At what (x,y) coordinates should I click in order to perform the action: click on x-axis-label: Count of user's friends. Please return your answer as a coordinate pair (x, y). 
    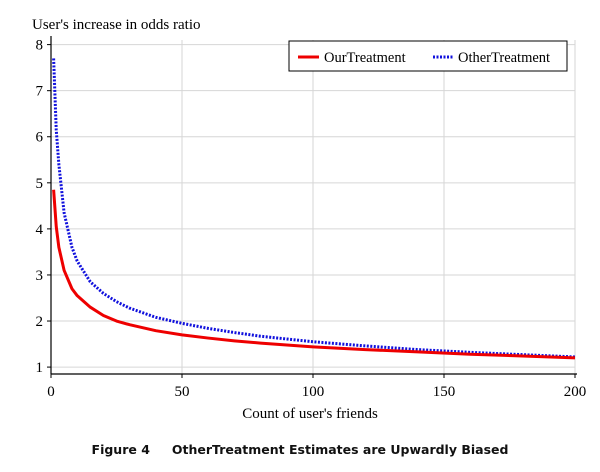
    Looking at the image, I should click on (310, 414).